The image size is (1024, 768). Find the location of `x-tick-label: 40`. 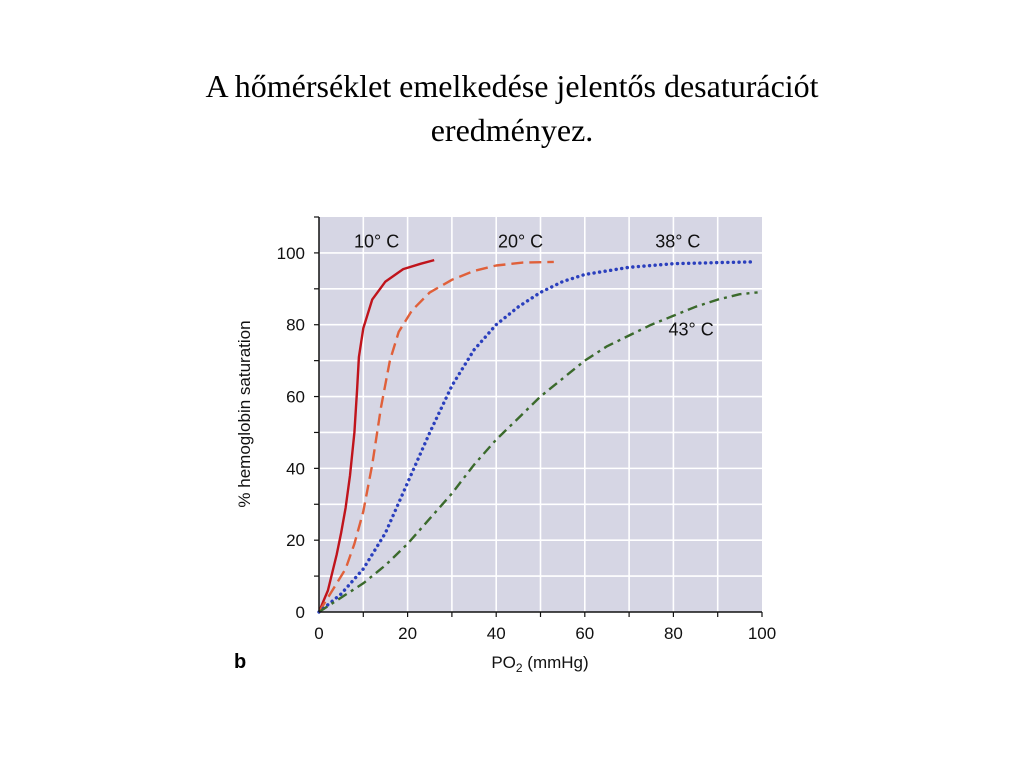

x-tick-label: 40 is located at coordinates (496, 633).